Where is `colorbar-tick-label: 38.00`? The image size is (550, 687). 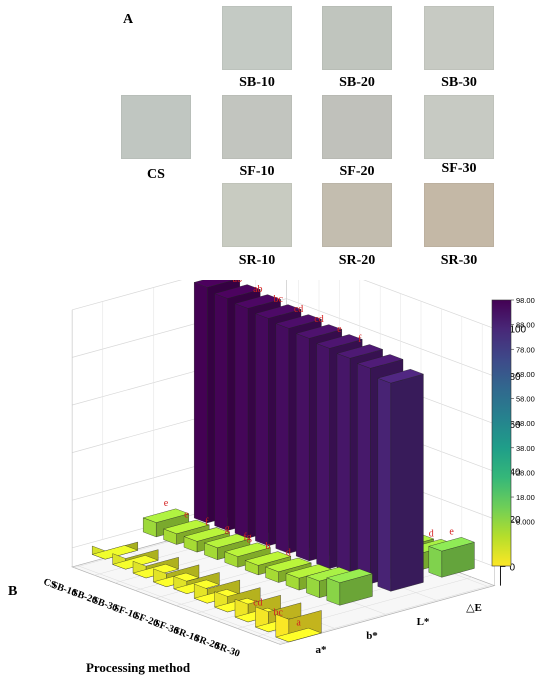
colorbar-tick-label: 38.00 is located at coordinates (525, 448).